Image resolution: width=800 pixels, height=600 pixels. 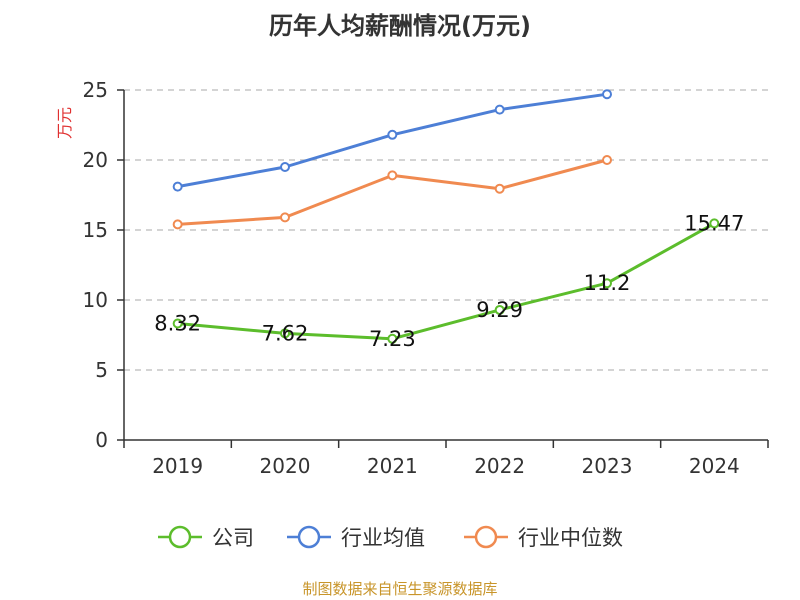 I want to click on y-tick-label: 15, so click(x=95, y=230).